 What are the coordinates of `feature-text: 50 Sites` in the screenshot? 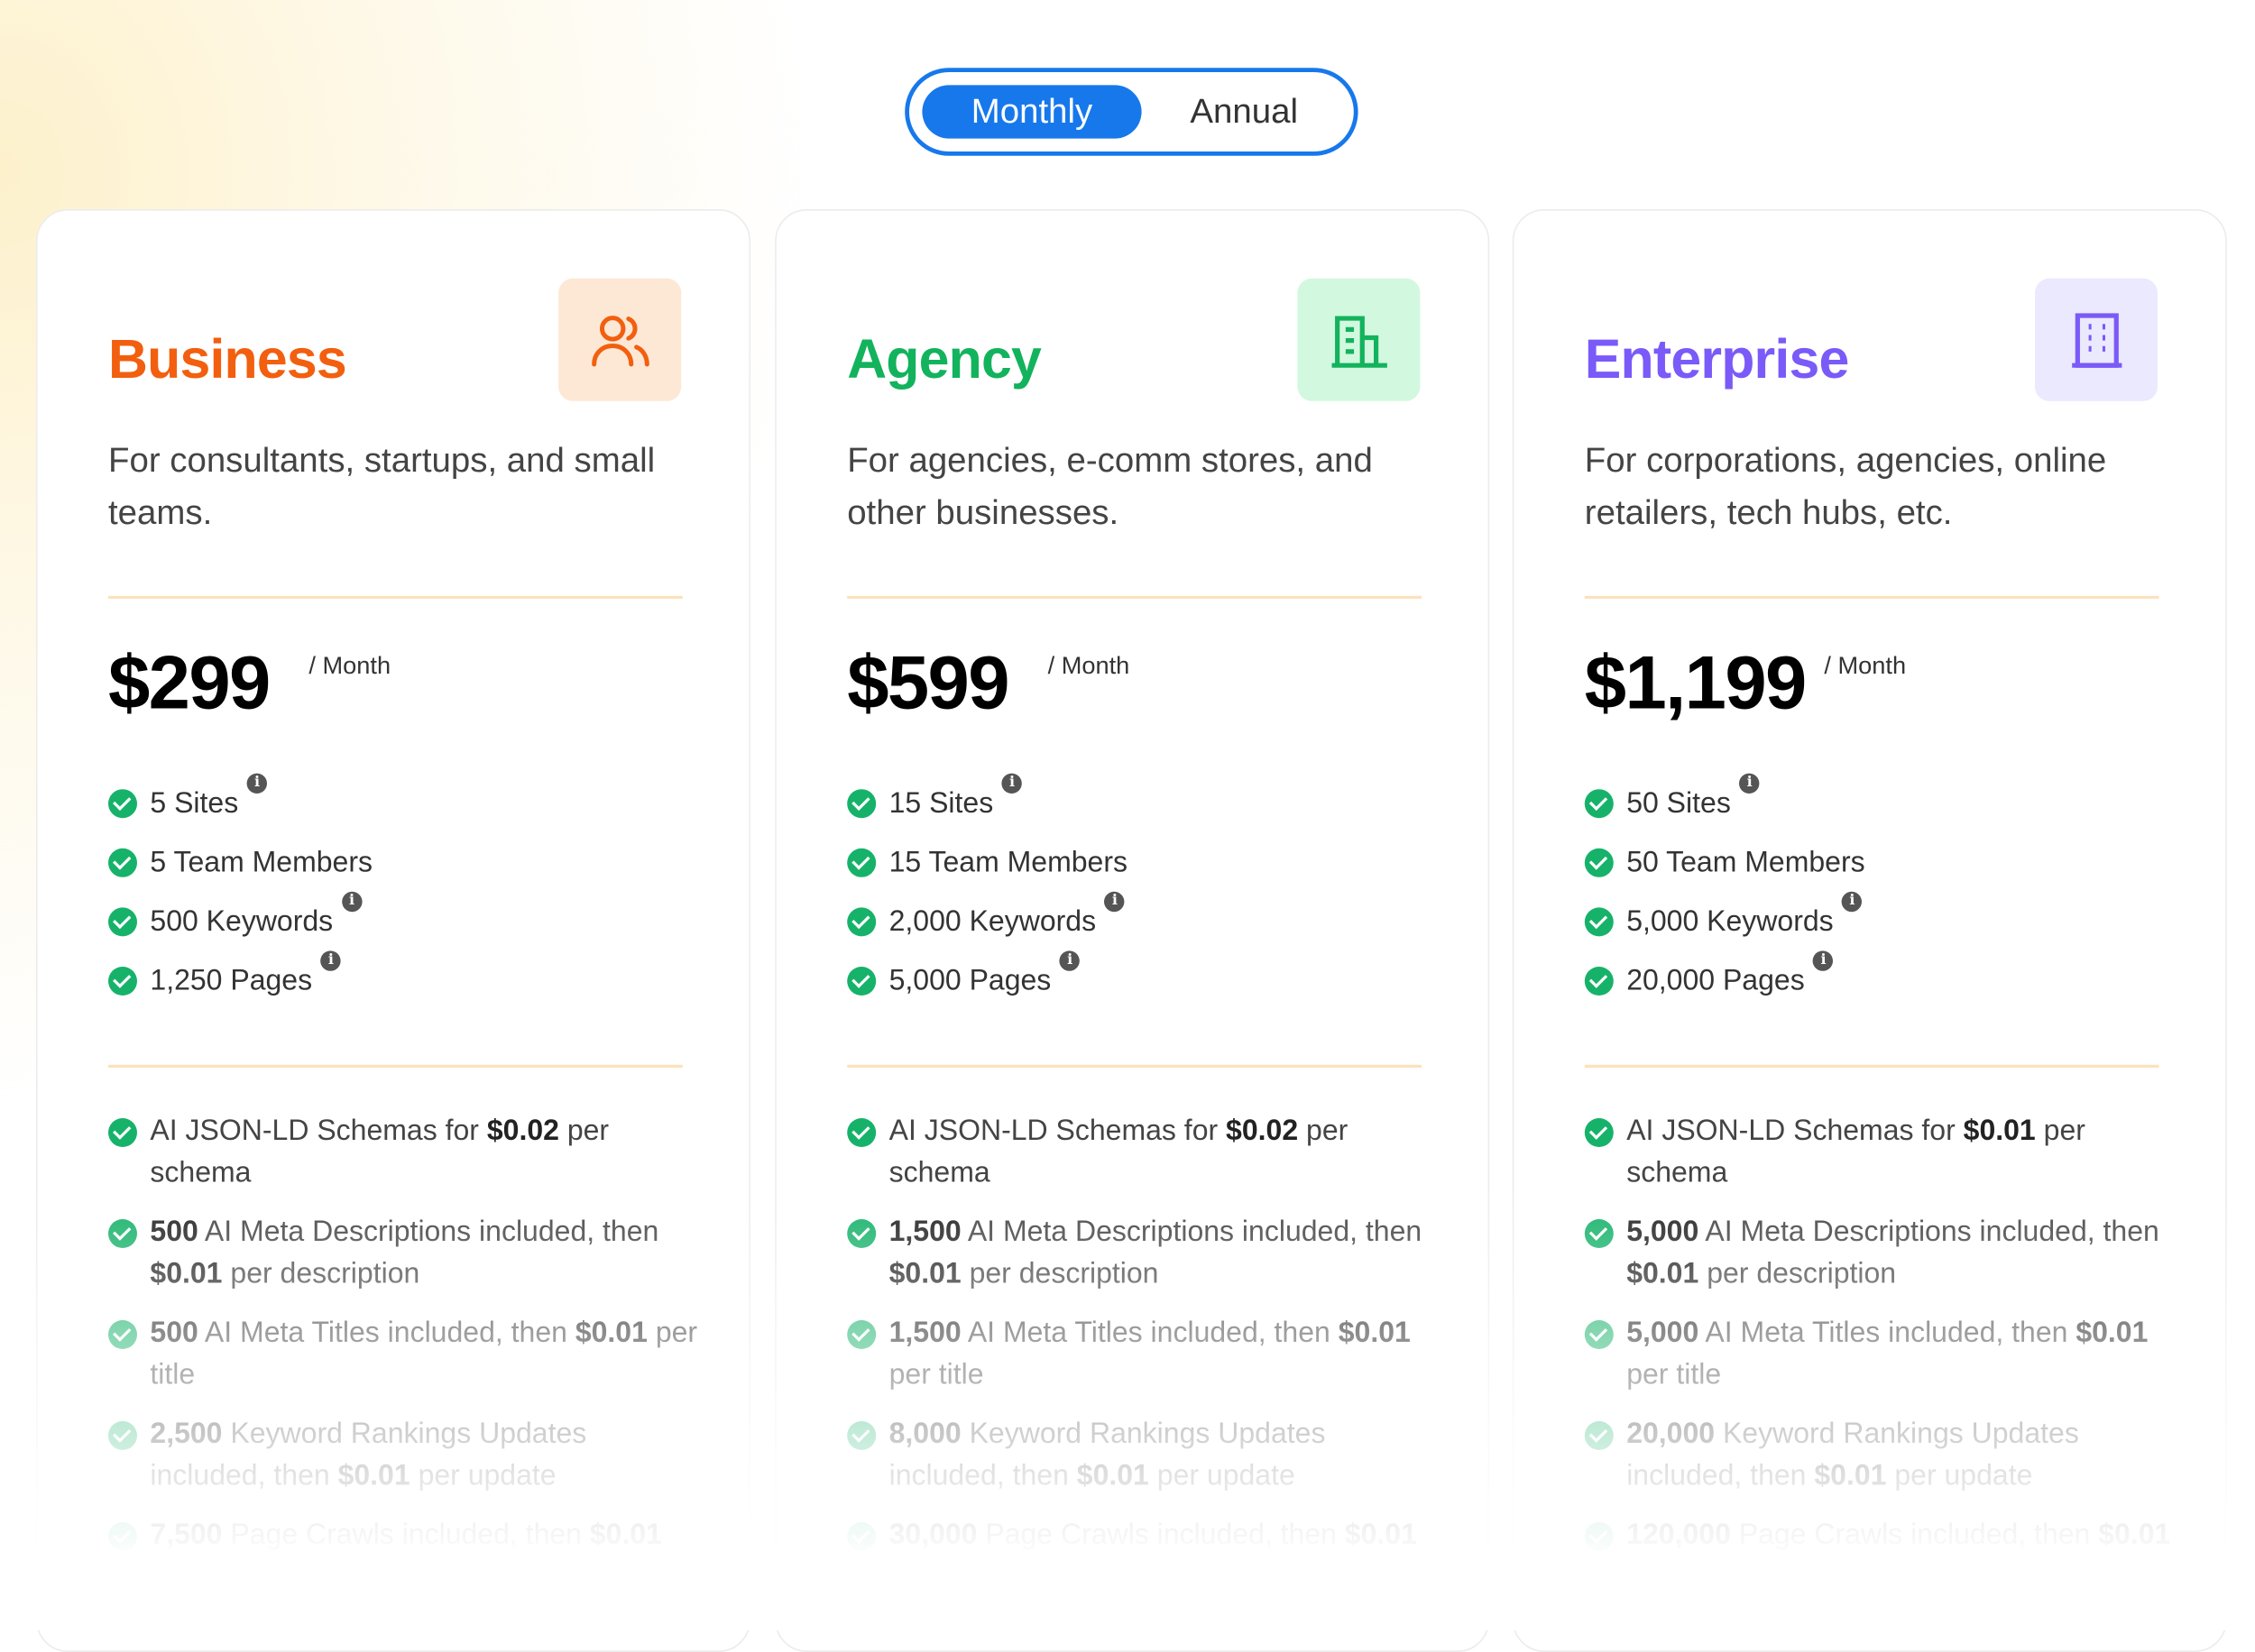 It's located at (1678, 803).